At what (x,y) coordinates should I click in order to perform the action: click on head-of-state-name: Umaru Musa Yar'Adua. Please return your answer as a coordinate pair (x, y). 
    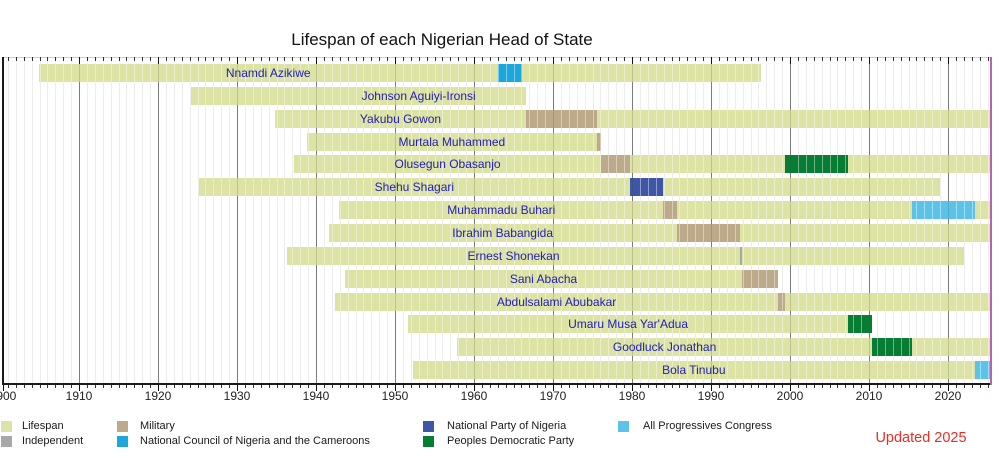
    Looking at the image, I should click on (628, 324).